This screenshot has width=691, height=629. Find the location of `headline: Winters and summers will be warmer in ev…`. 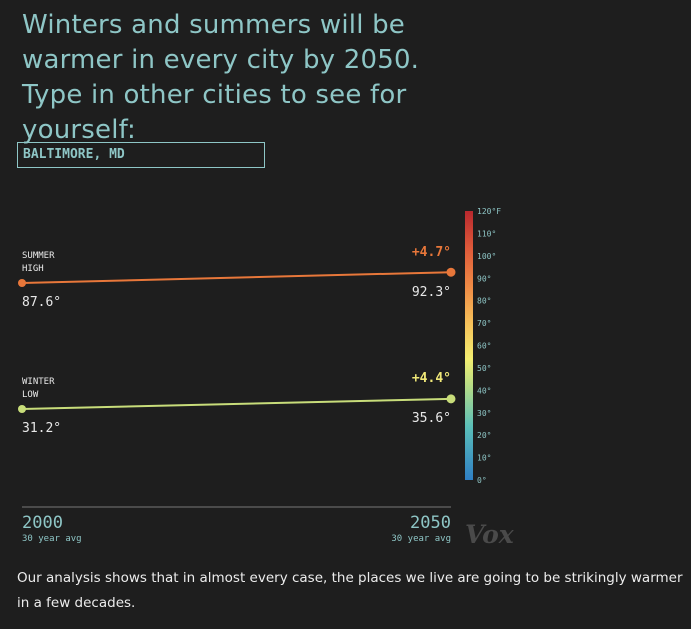

headline: Winters and summers will be warmer in ev… is located at coordinates (221, 77).